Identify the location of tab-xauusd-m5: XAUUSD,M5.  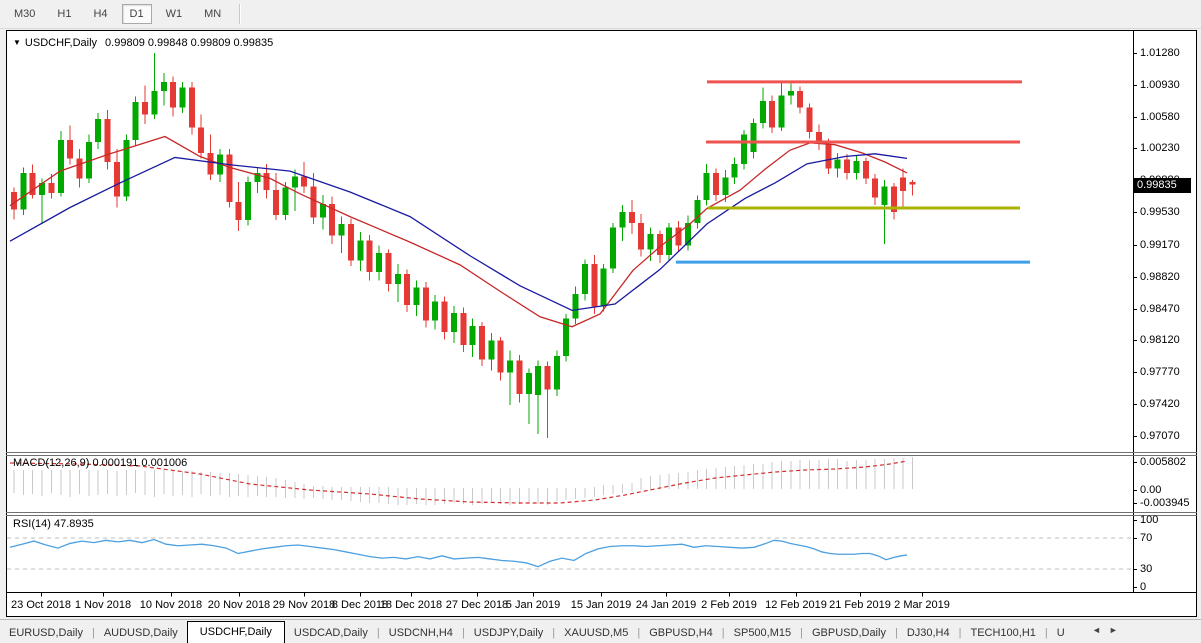
(596, 633).